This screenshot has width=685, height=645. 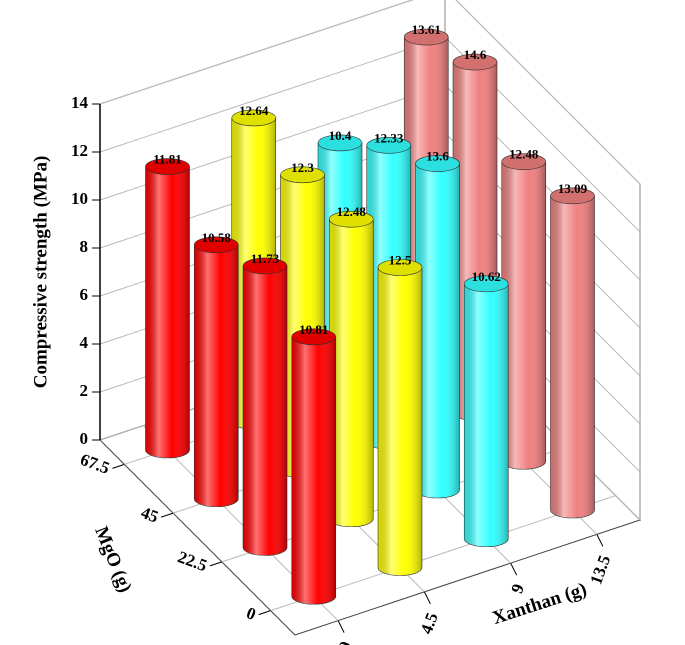 What do you see at coordinates (192, 561) in the screenshot?
I see `y-tick-label: 22.5` at bounding box center [192, 561].